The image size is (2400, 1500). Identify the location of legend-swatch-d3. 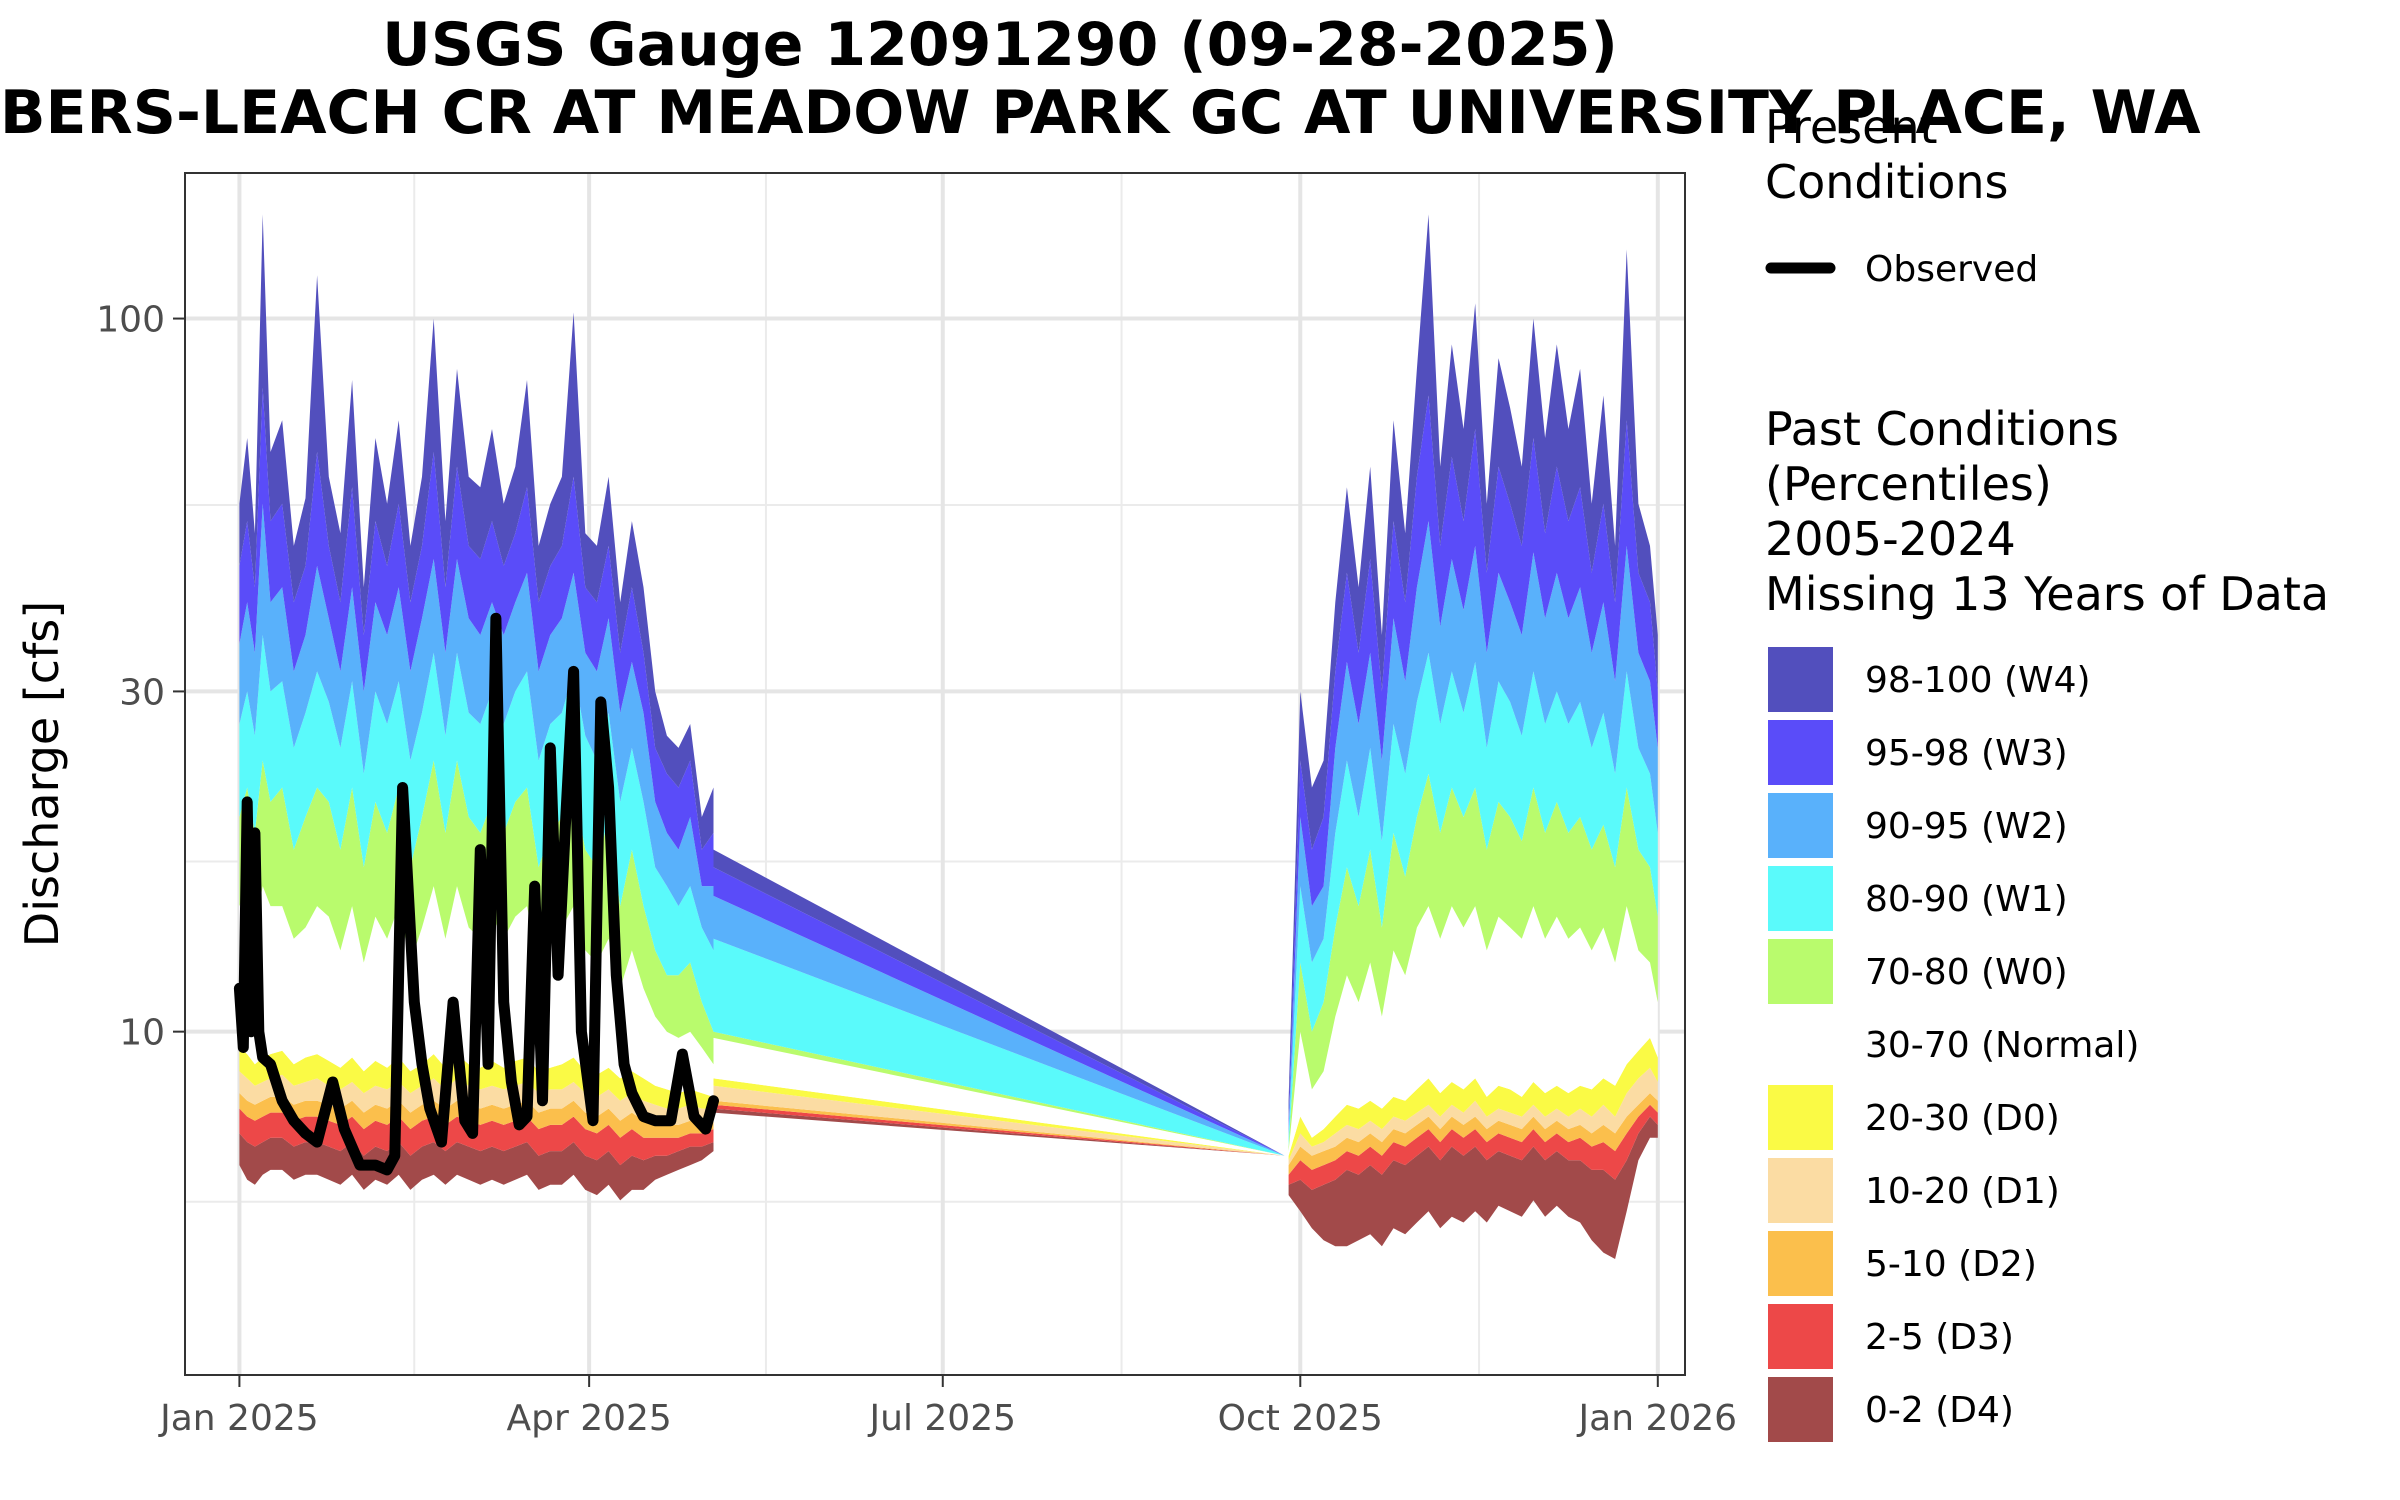
(1800, 1336).